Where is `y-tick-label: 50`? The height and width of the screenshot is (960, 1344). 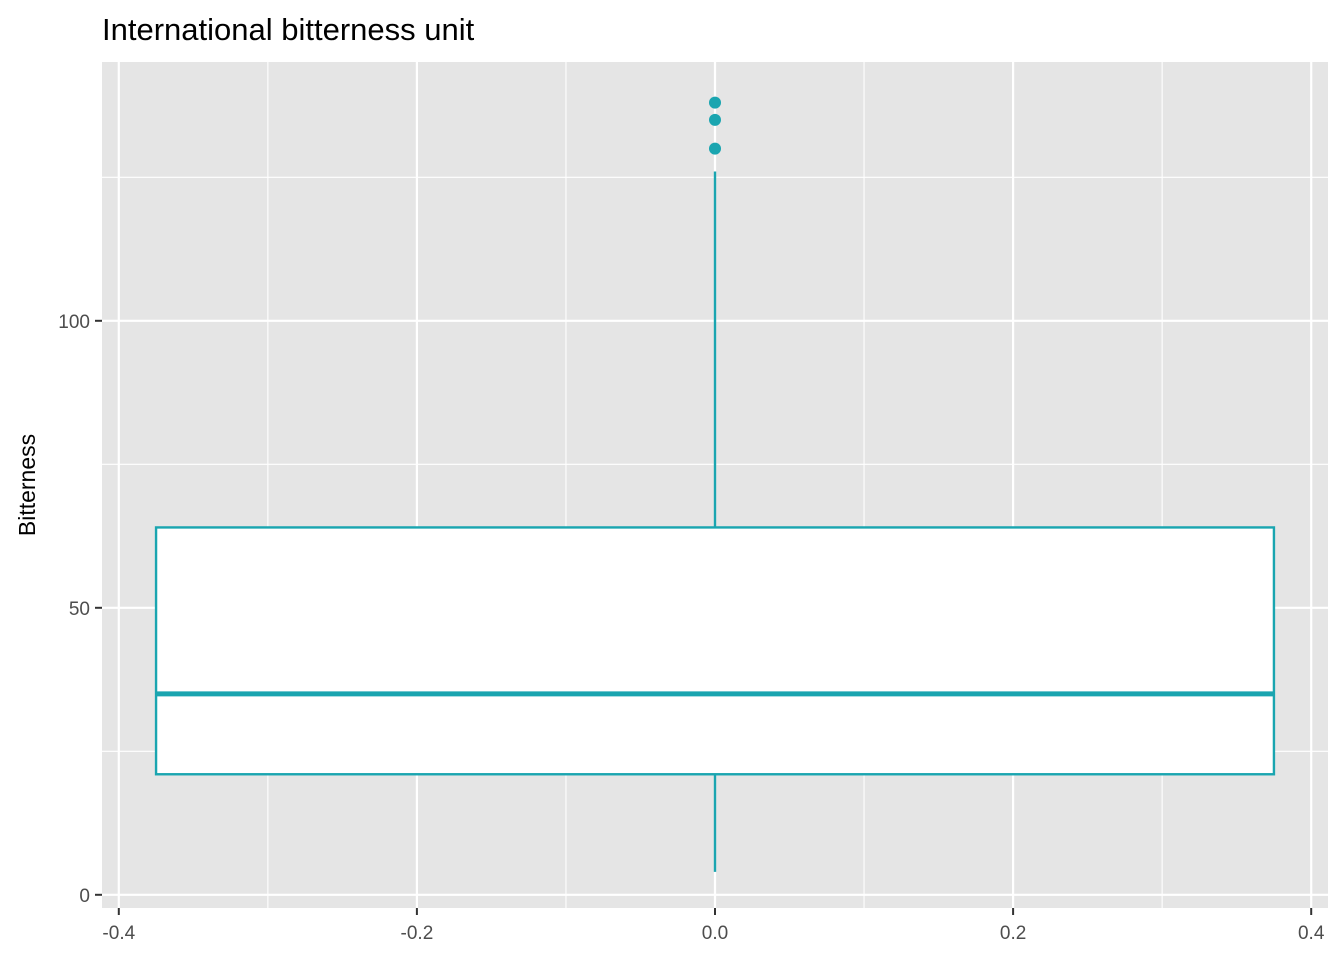 y-tick-label: 50 is located at coordinates (79, 609).